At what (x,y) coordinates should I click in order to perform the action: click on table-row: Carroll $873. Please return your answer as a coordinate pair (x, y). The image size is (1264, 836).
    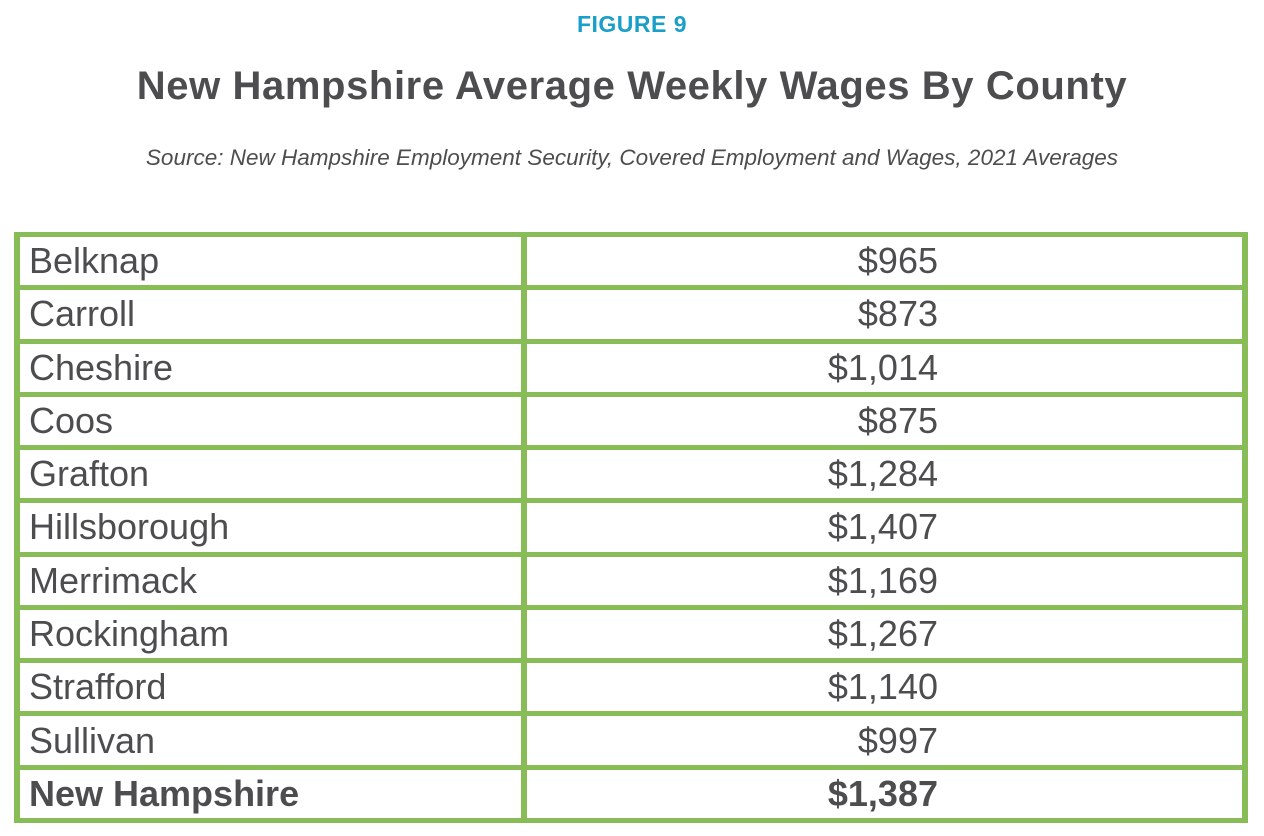
    Looking at the image, I should click on (631, 314).